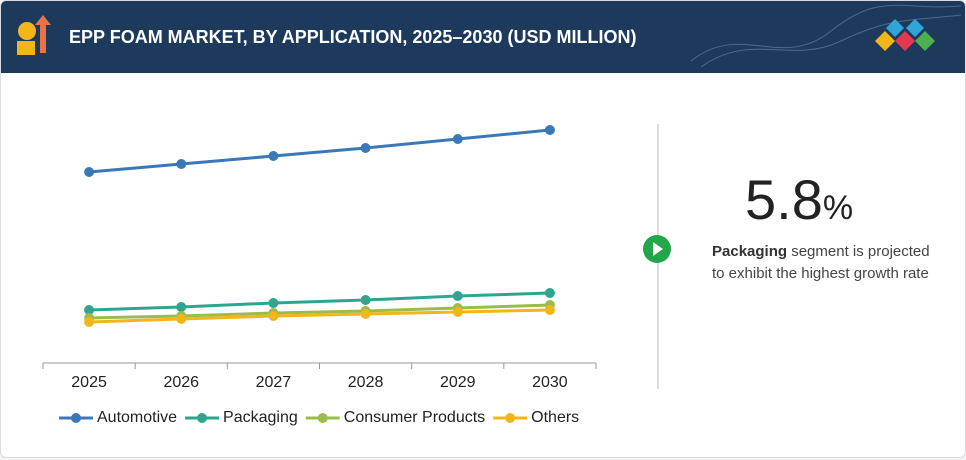 This screenshot has height=460, width=966. What do you see at coordinates (750, 251) in the screenshot?
I see `callout-highlight: Packaging` at bounding box center [750, 251].